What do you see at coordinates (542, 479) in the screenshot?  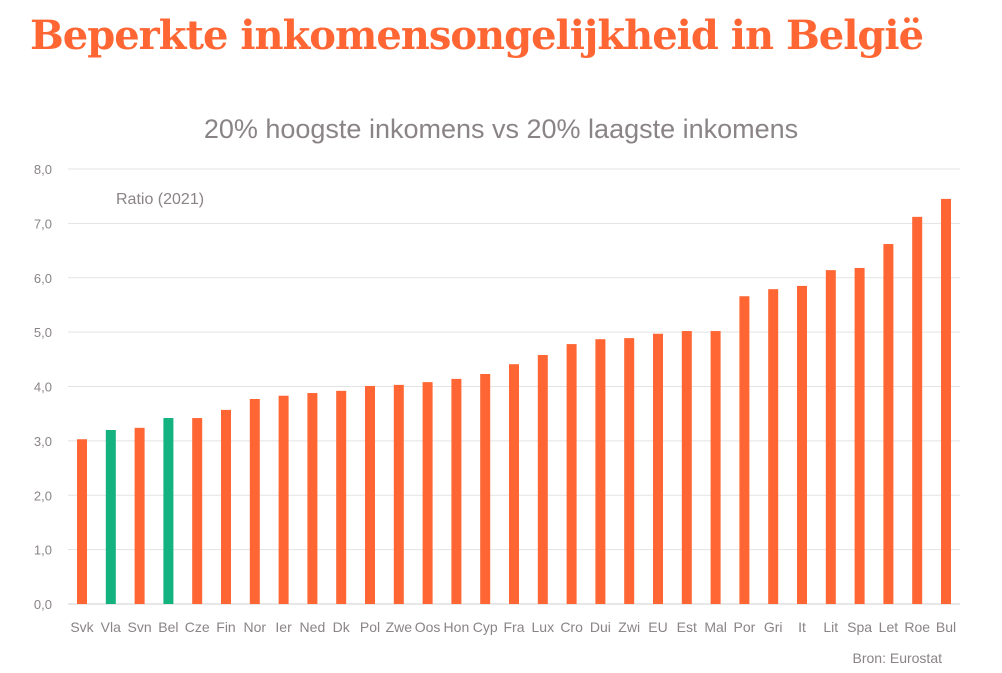 I see `bar-lux` at bounding box center [542, 479].